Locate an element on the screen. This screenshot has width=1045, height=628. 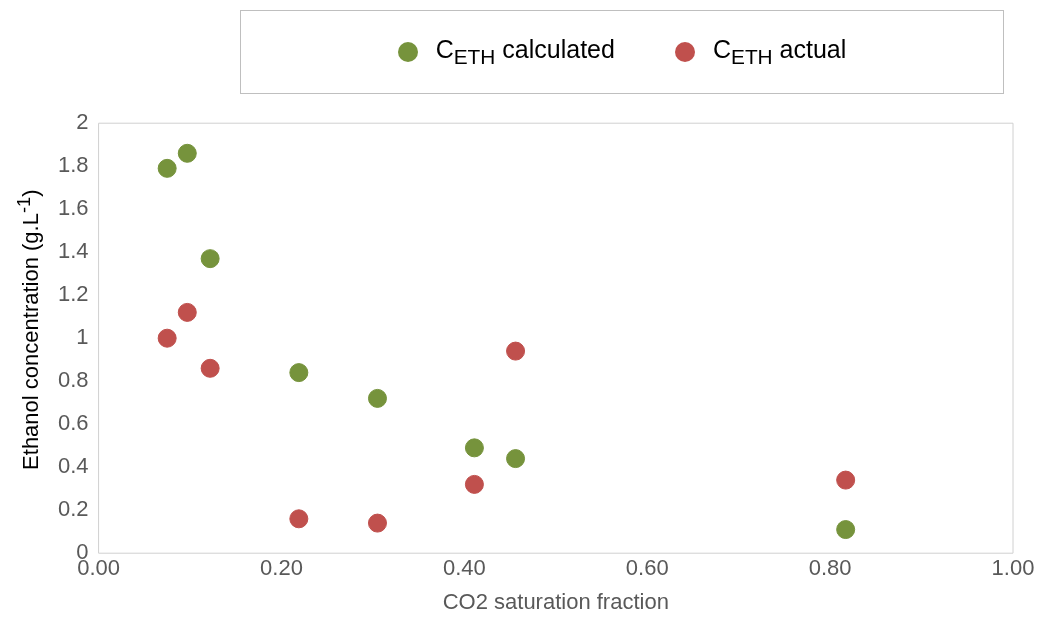
y-tick-label: 1.6 is located at coordinates (73, 208).